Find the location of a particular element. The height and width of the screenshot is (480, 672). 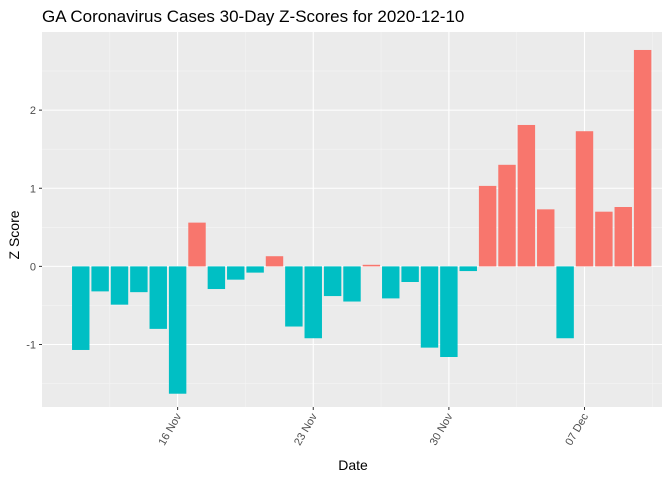

y-tick-label: 0 is located at coordinates (33, 267).